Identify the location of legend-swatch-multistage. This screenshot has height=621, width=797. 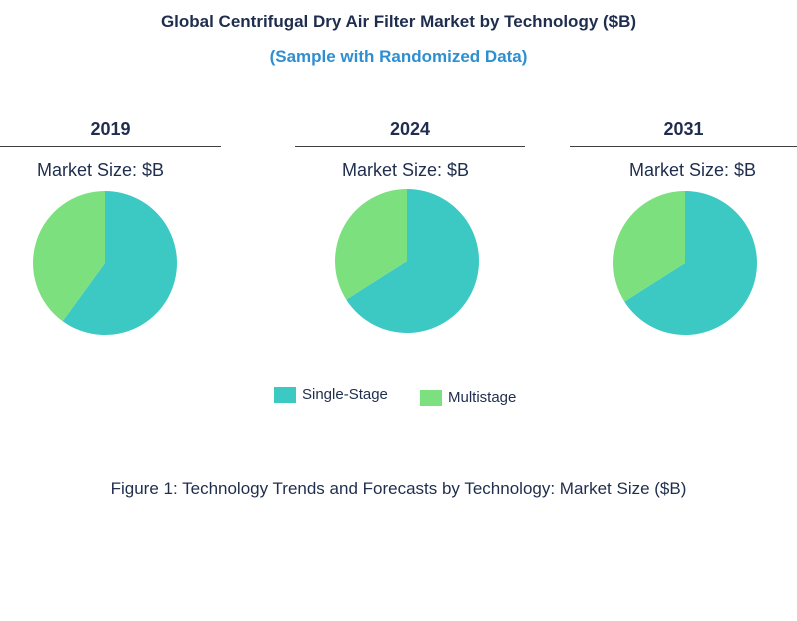
(431, 397).